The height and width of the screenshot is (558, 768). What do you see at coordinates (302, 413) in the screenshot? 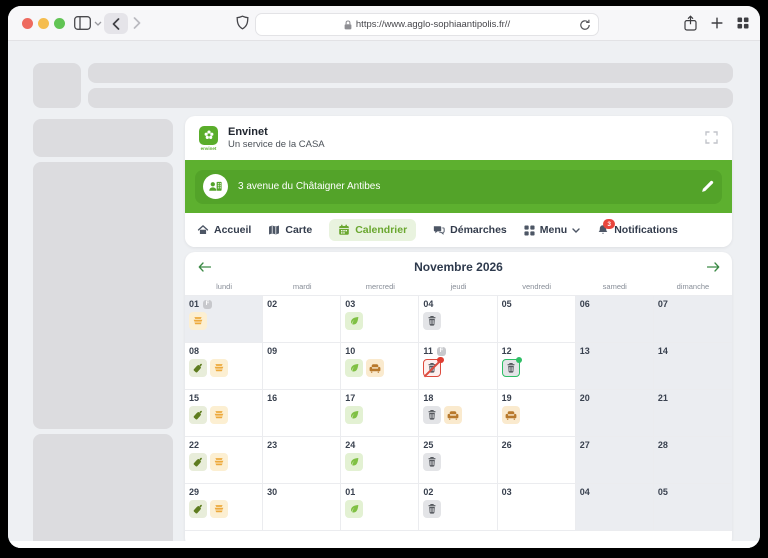
I see `calendar-day-cell: 16` at bounding box center [302, 413].